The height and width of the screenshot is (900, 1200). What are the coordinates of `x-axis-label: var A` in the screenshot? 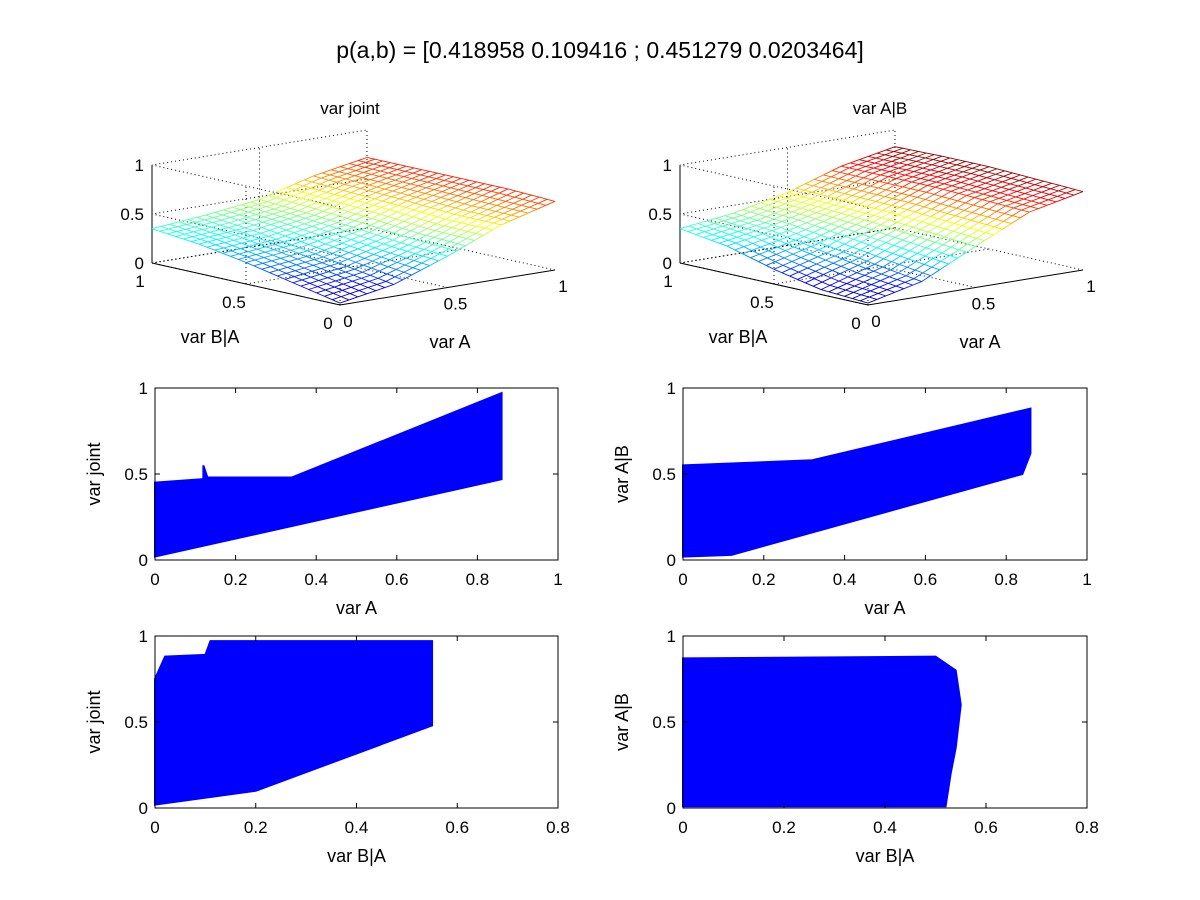 It's located at (449, 342).